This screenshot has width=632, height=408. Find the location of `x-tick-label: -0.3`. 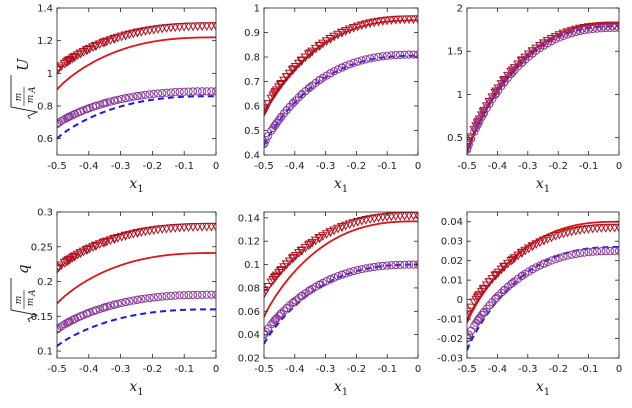

x-tick-label: -0.3 is located at coordinates (326, 369).